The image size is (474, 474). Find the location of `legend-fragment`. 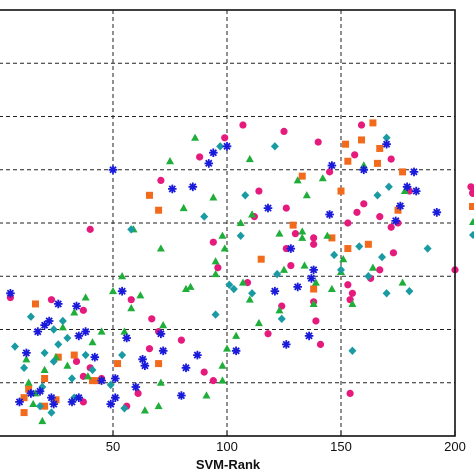

legend-fragment is located at coordinates (471, 214).